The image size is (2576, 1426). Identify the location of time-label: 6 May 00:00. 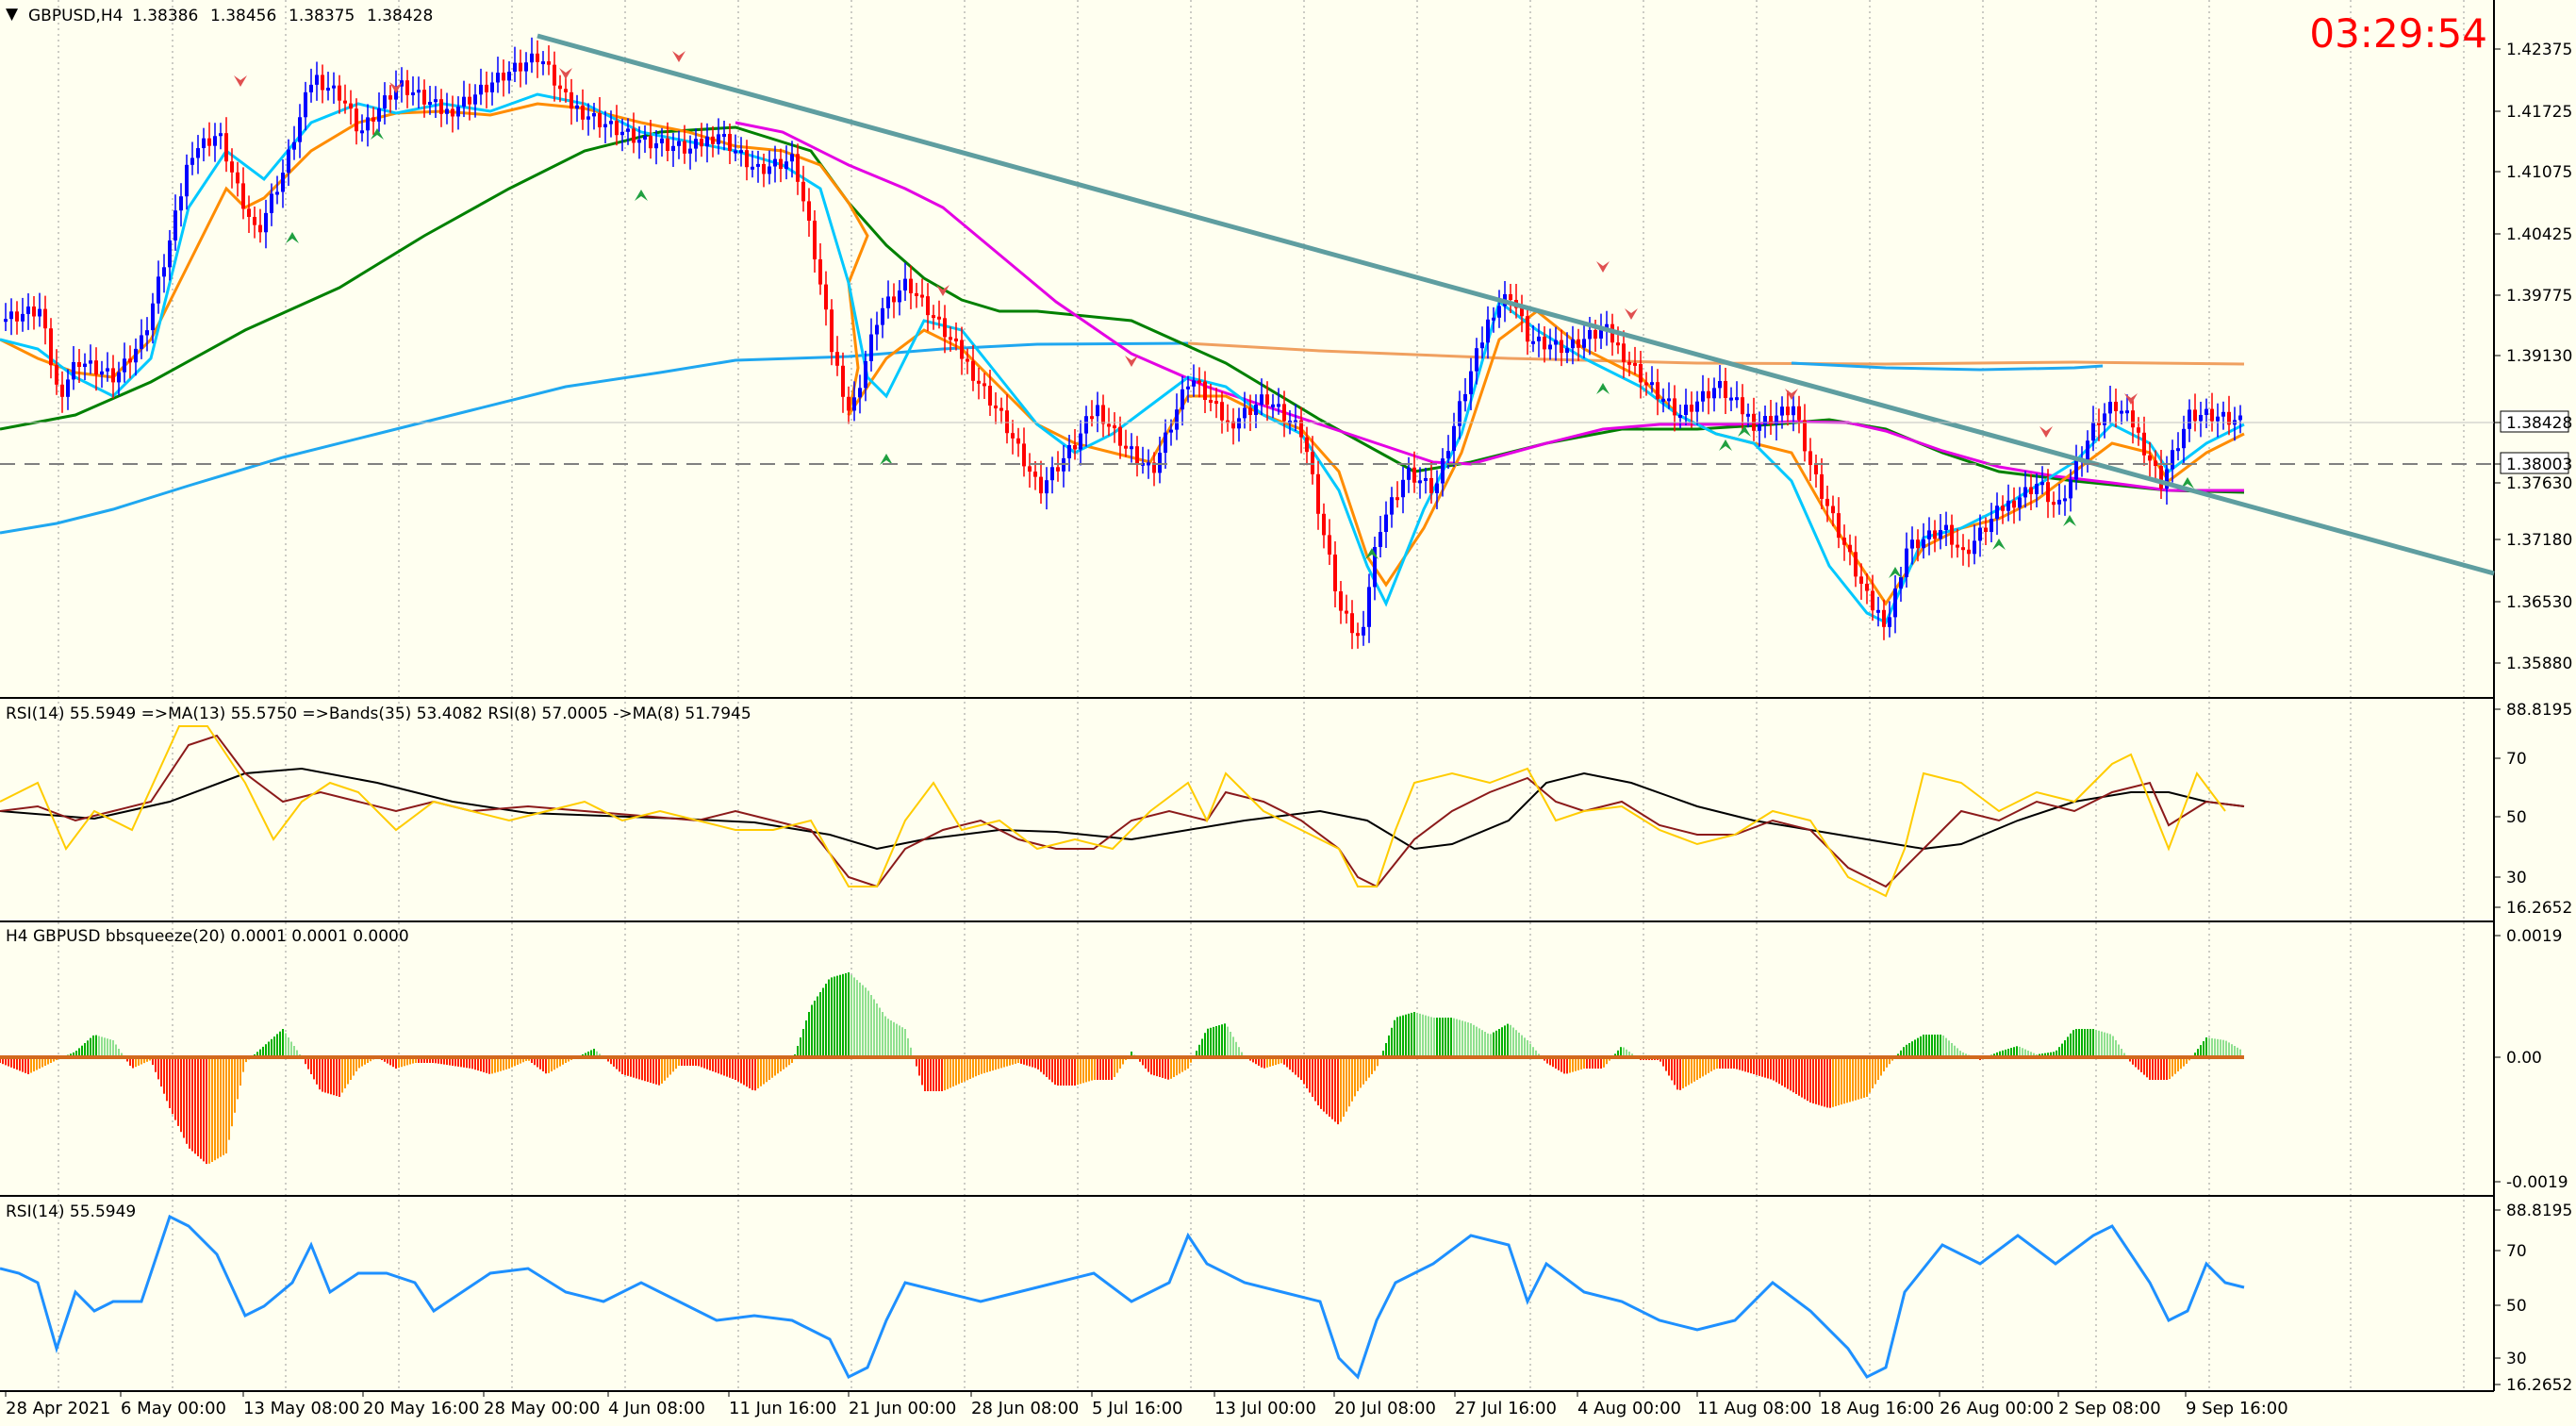
(173, 1409).